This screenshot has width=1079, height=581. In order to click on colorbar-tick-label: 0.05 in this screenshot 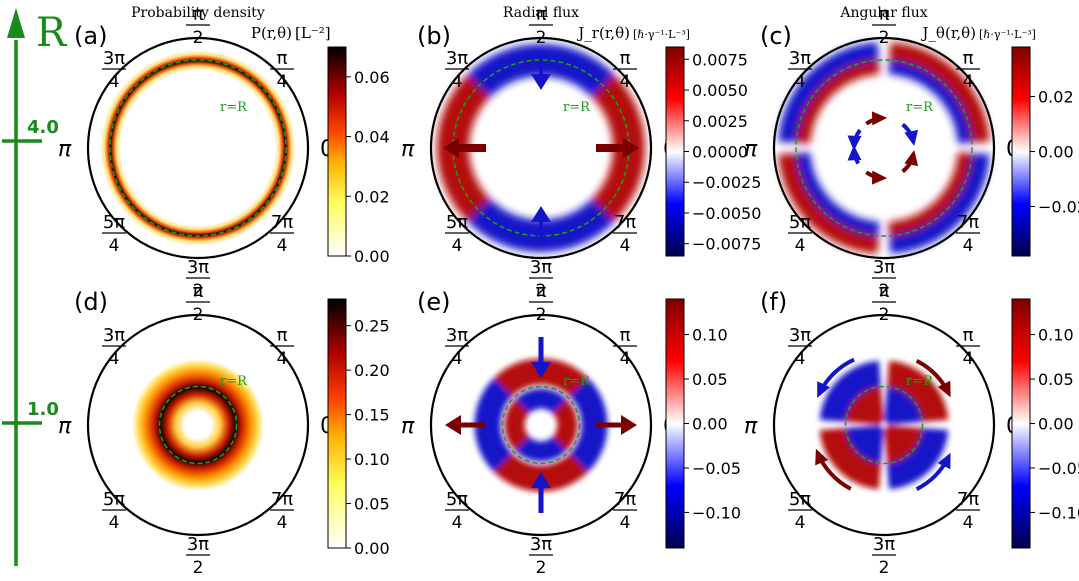, I will do `click(372, 504)`.